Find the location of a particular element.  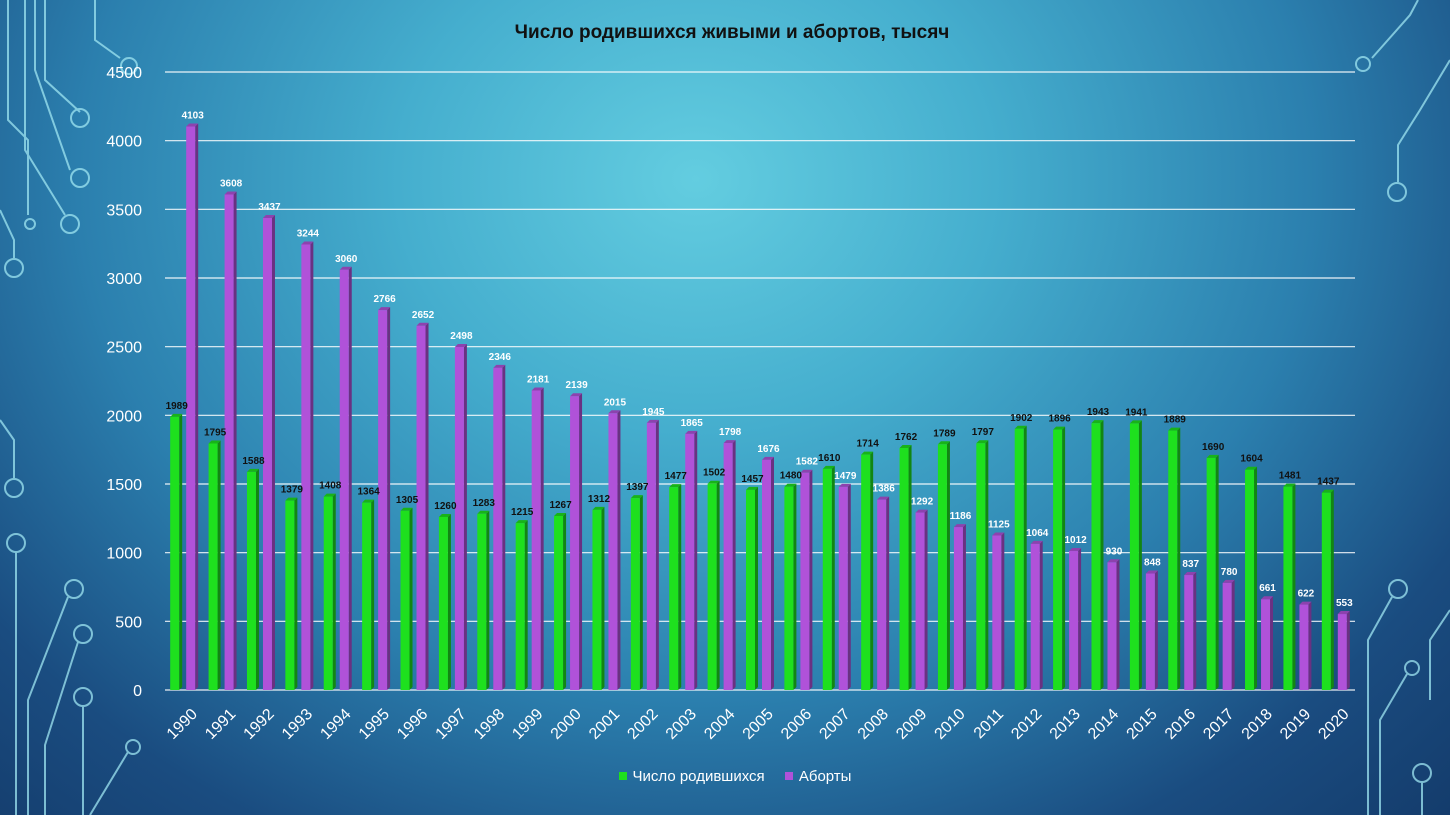

data-label: 1896 is located at coordinates (1059, 419).